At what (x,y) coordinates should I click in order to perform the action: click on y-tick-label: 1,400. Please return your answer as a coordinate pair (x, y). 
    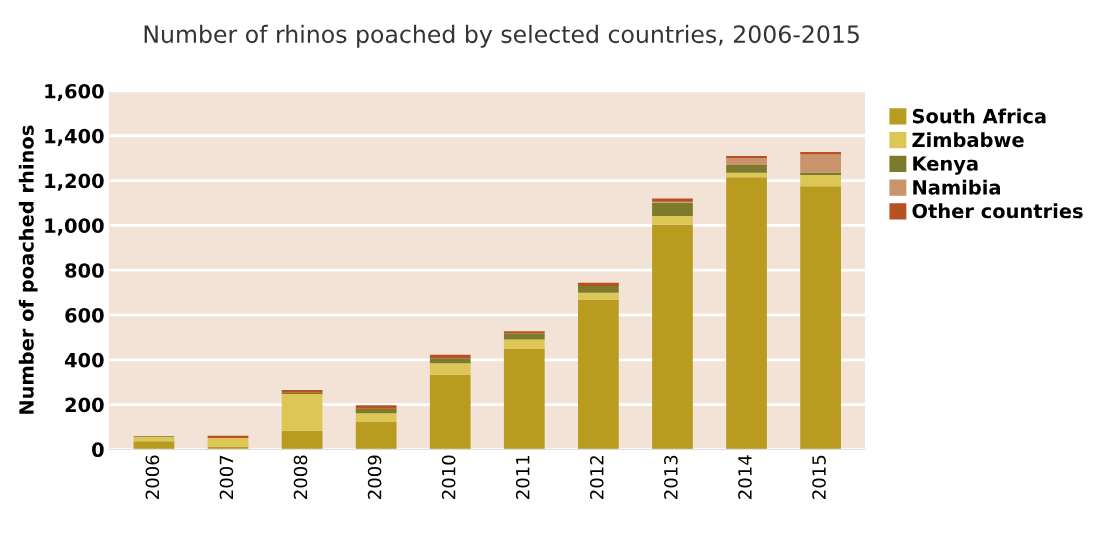
    Looking at the image, I should click on (74, 137).